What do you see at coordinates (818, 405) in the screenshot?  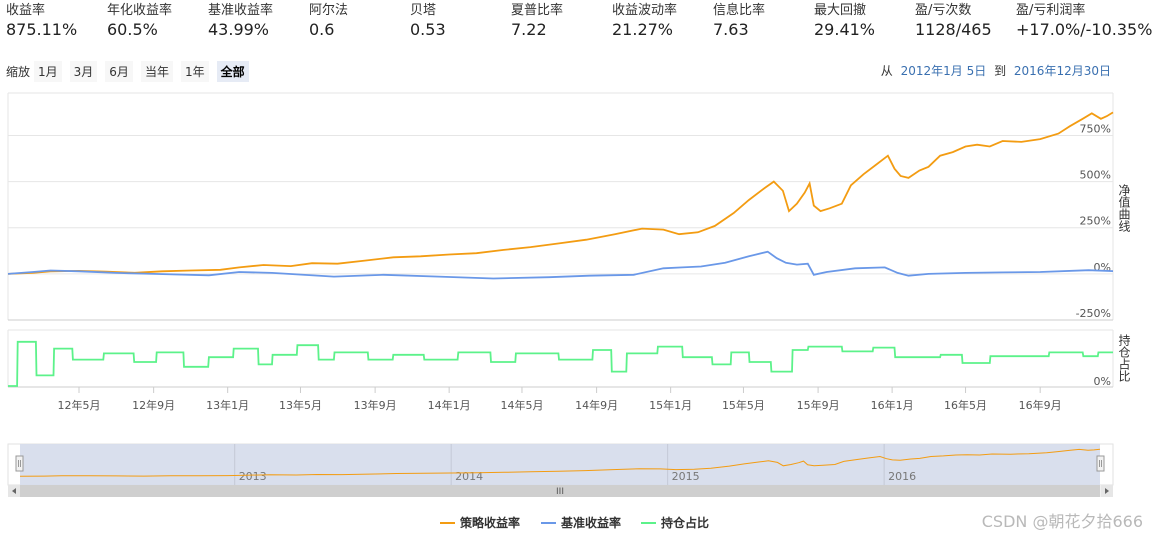 I see `x-tick-label: 15年9月` at bounding box center [818, 405].